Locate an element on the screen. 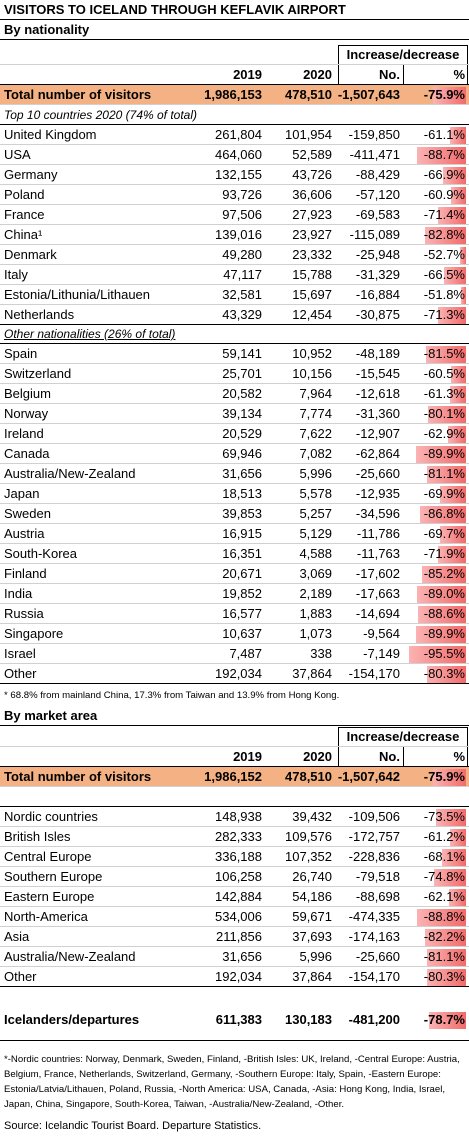 The image size is (469, 1137). cell: 7,774 is located at coordinates (315, 413).